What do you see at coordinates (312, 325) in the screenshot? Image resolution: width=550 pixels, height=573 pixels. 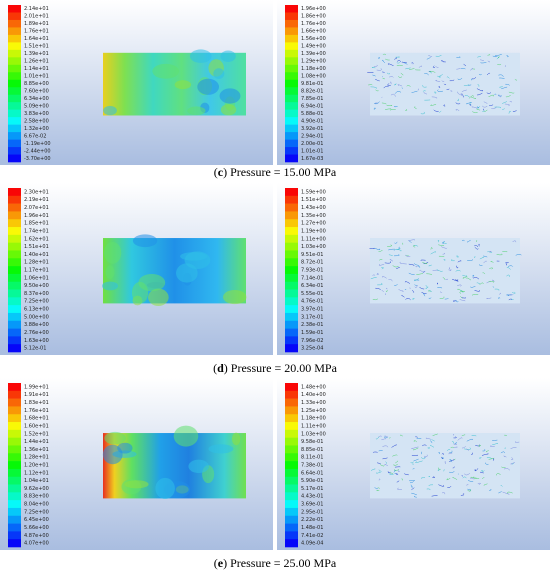 I see `colorbar-label: 2.38e-01` at bounding box center [312, 325].